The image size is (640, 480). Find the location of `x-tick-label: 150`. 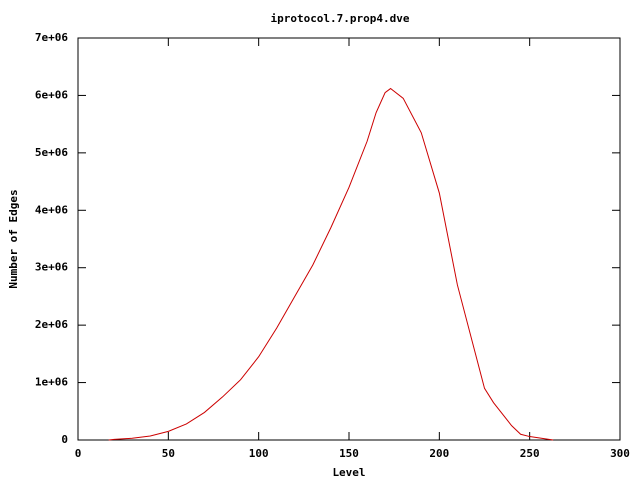

x-tick-label: 150 is located at coordinates (349, 453).